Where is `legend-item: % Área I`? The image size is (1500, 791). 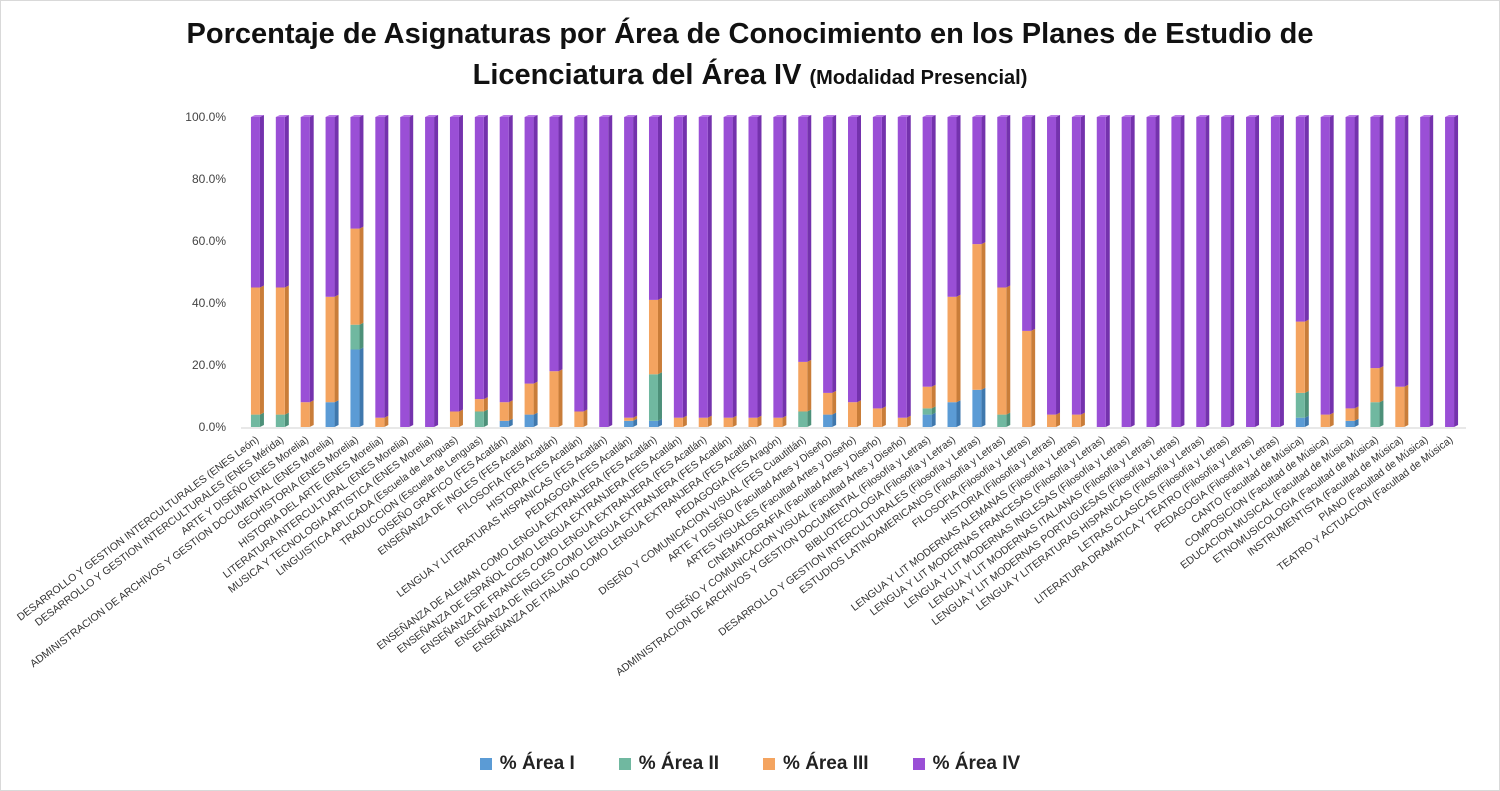 legend-item: % Área I is located at coordinates (527, 764).